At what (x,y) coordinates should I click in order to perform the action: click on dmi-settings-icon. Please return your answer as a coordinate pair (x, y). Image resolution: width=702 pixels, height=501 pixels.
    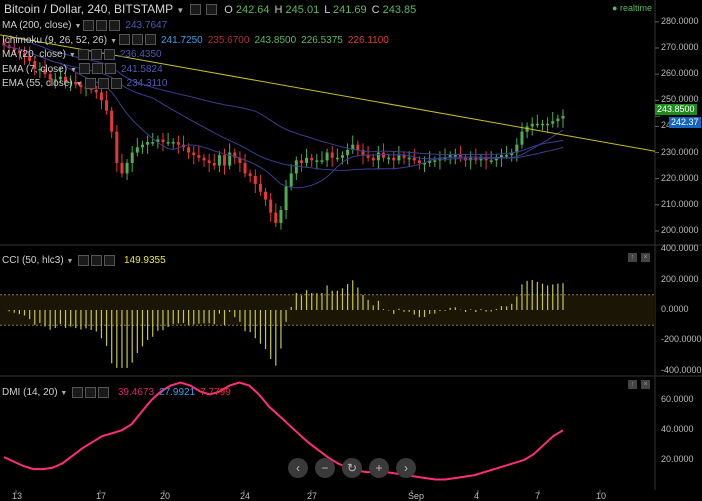
    Looking at the image, I should click on (78, 392).